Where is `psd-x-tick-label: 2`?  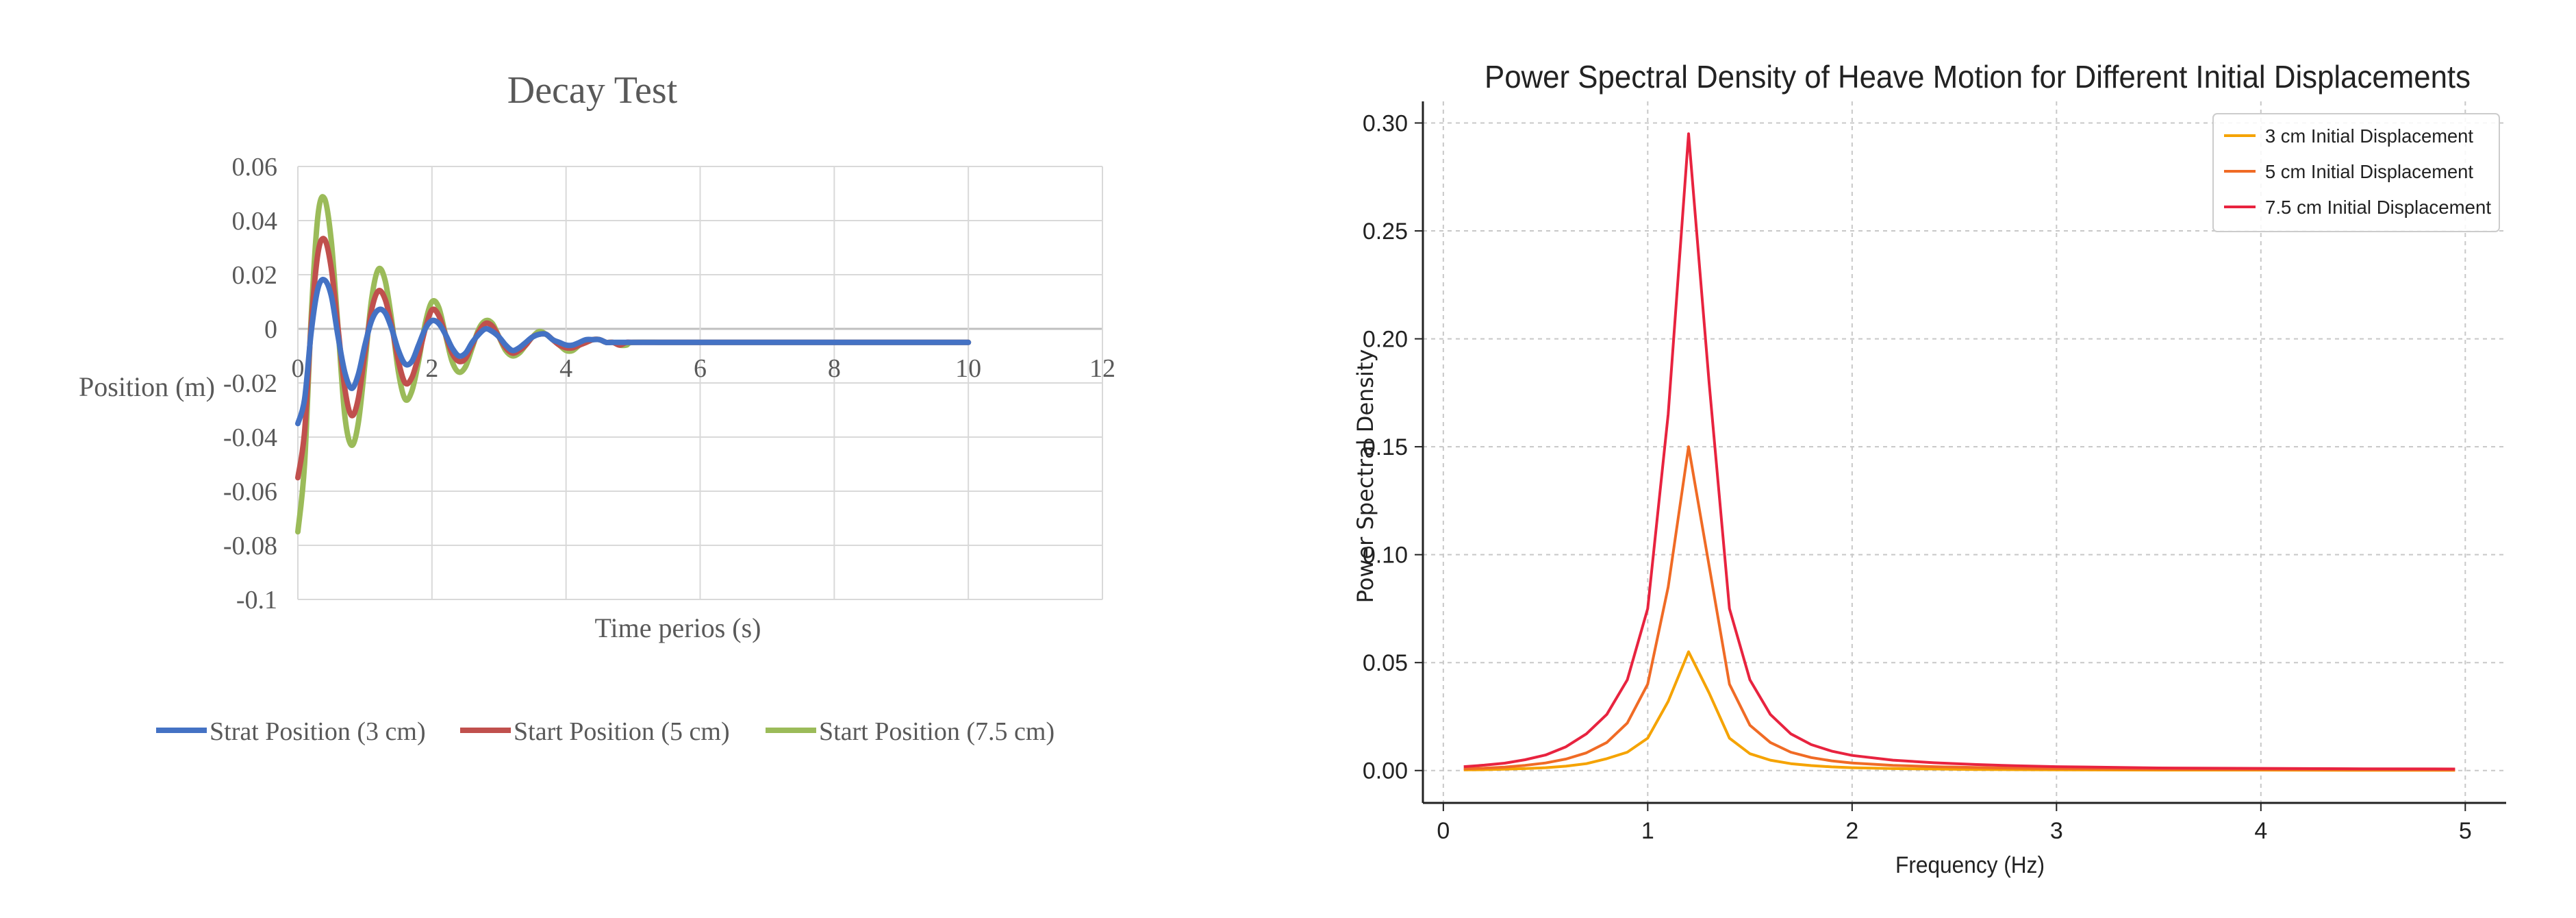 psd-x-tick-label: 2 is located at coordinates (1851, 831).